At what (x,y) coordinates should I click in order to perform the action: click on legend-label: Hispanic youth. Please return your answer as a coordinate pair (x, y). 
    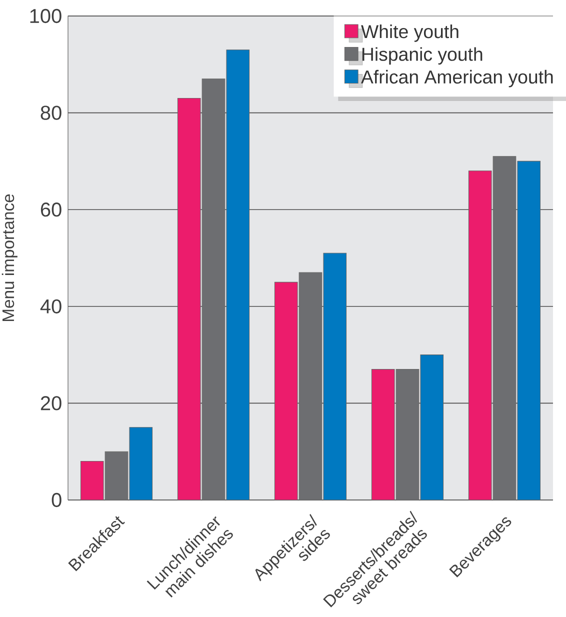
    Looking at the image, I should click on (422, 56).